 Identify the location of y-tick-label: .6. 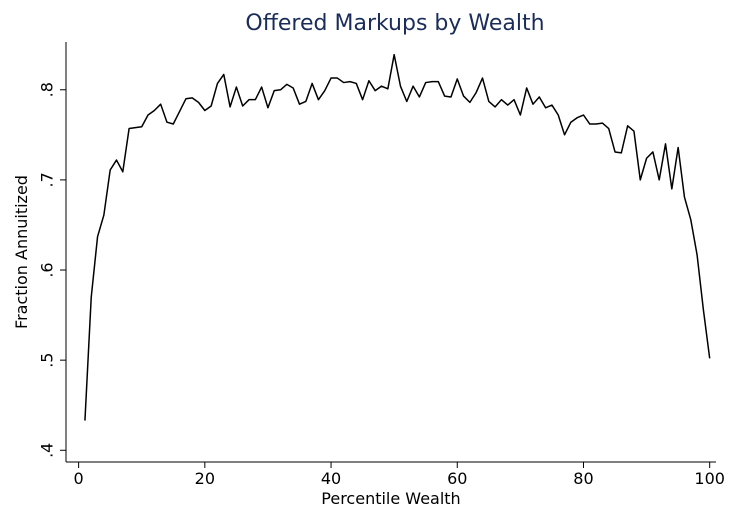
(47, 269).